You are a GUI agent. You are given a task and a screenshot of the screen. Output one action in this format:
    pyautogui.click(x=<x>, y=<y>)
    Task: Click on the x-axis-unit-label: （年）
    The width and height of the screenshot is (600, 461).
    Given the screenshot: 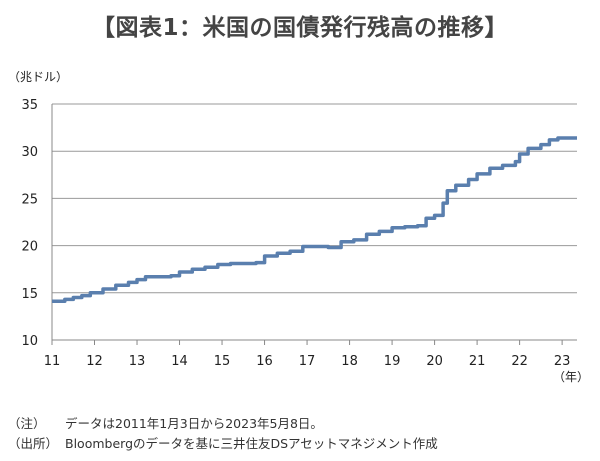 What is the action you would take?
    pyautogui.click(x=571, y=377)
    